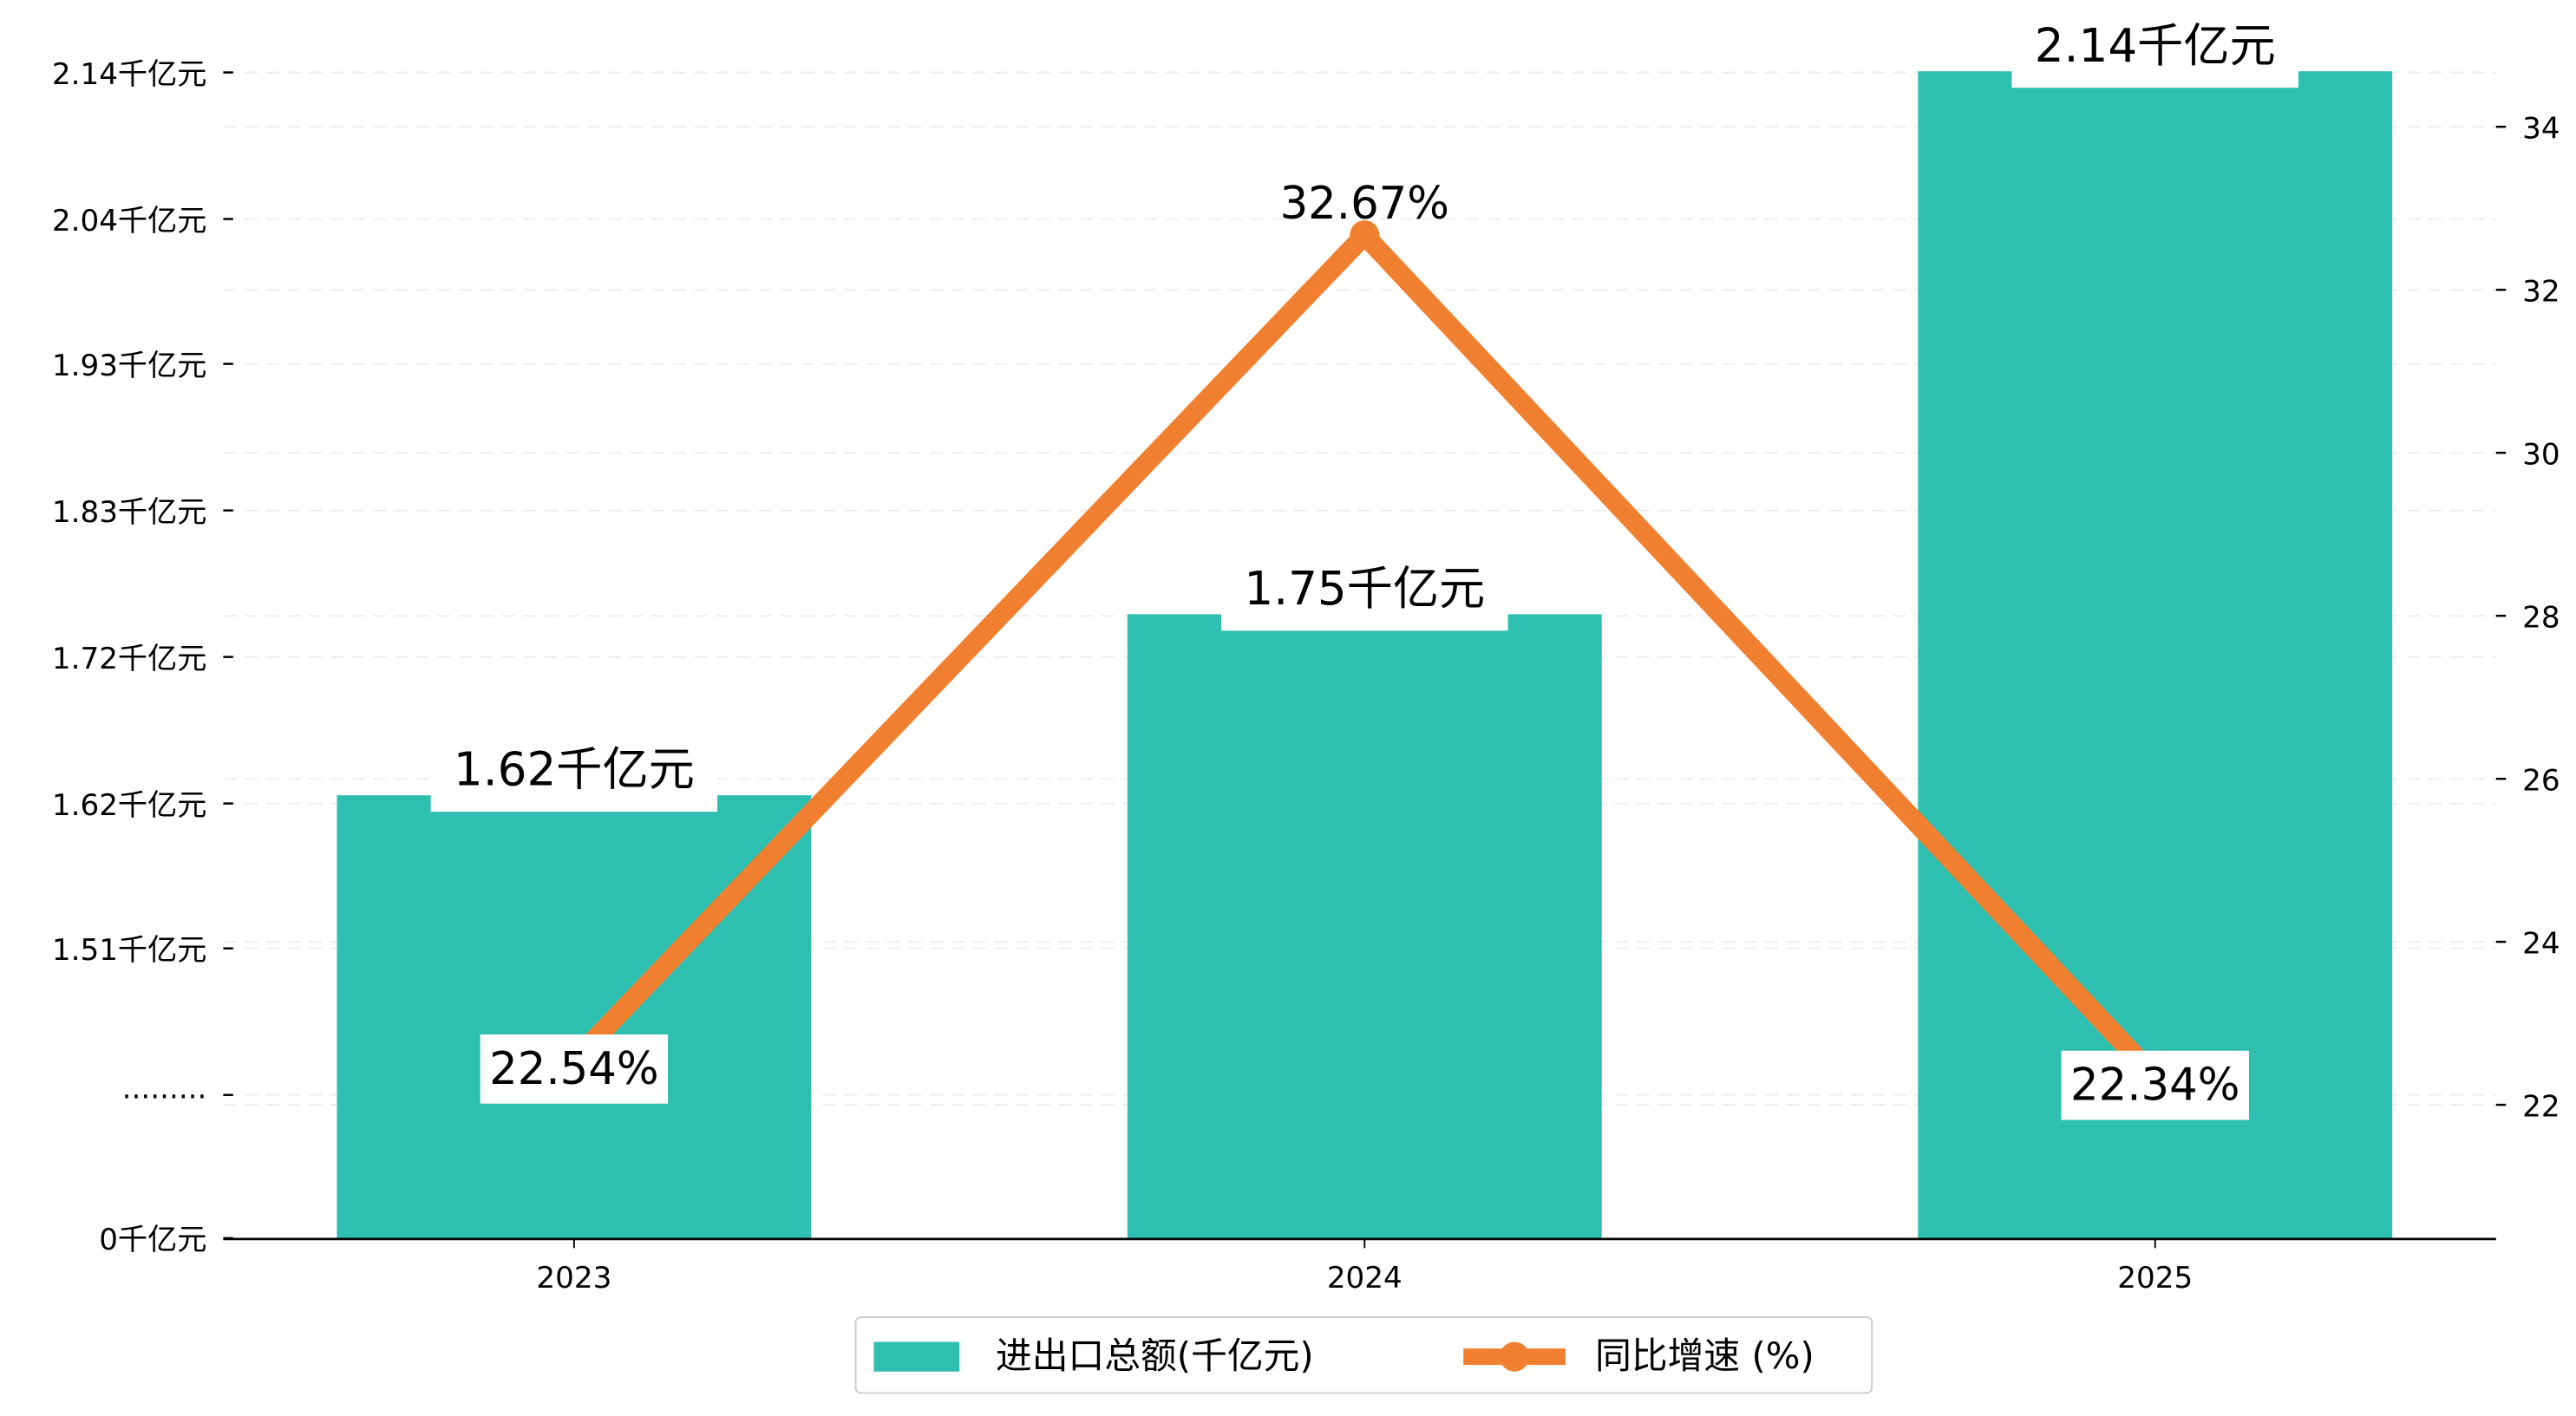 The image size is (2576, 1416). Describe the element at coordinates (1365, 236) in the screenshot. I see `growth-point` at that location.